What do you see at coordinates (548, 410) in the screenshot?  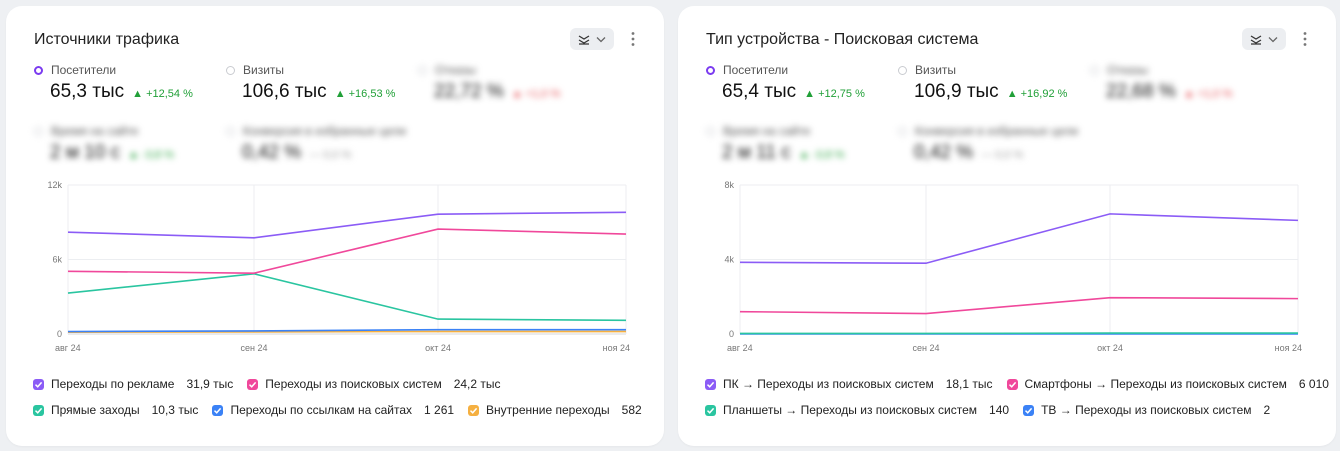 I see `legend-label: Внутренние переходы` at bounding box center [548, 410].